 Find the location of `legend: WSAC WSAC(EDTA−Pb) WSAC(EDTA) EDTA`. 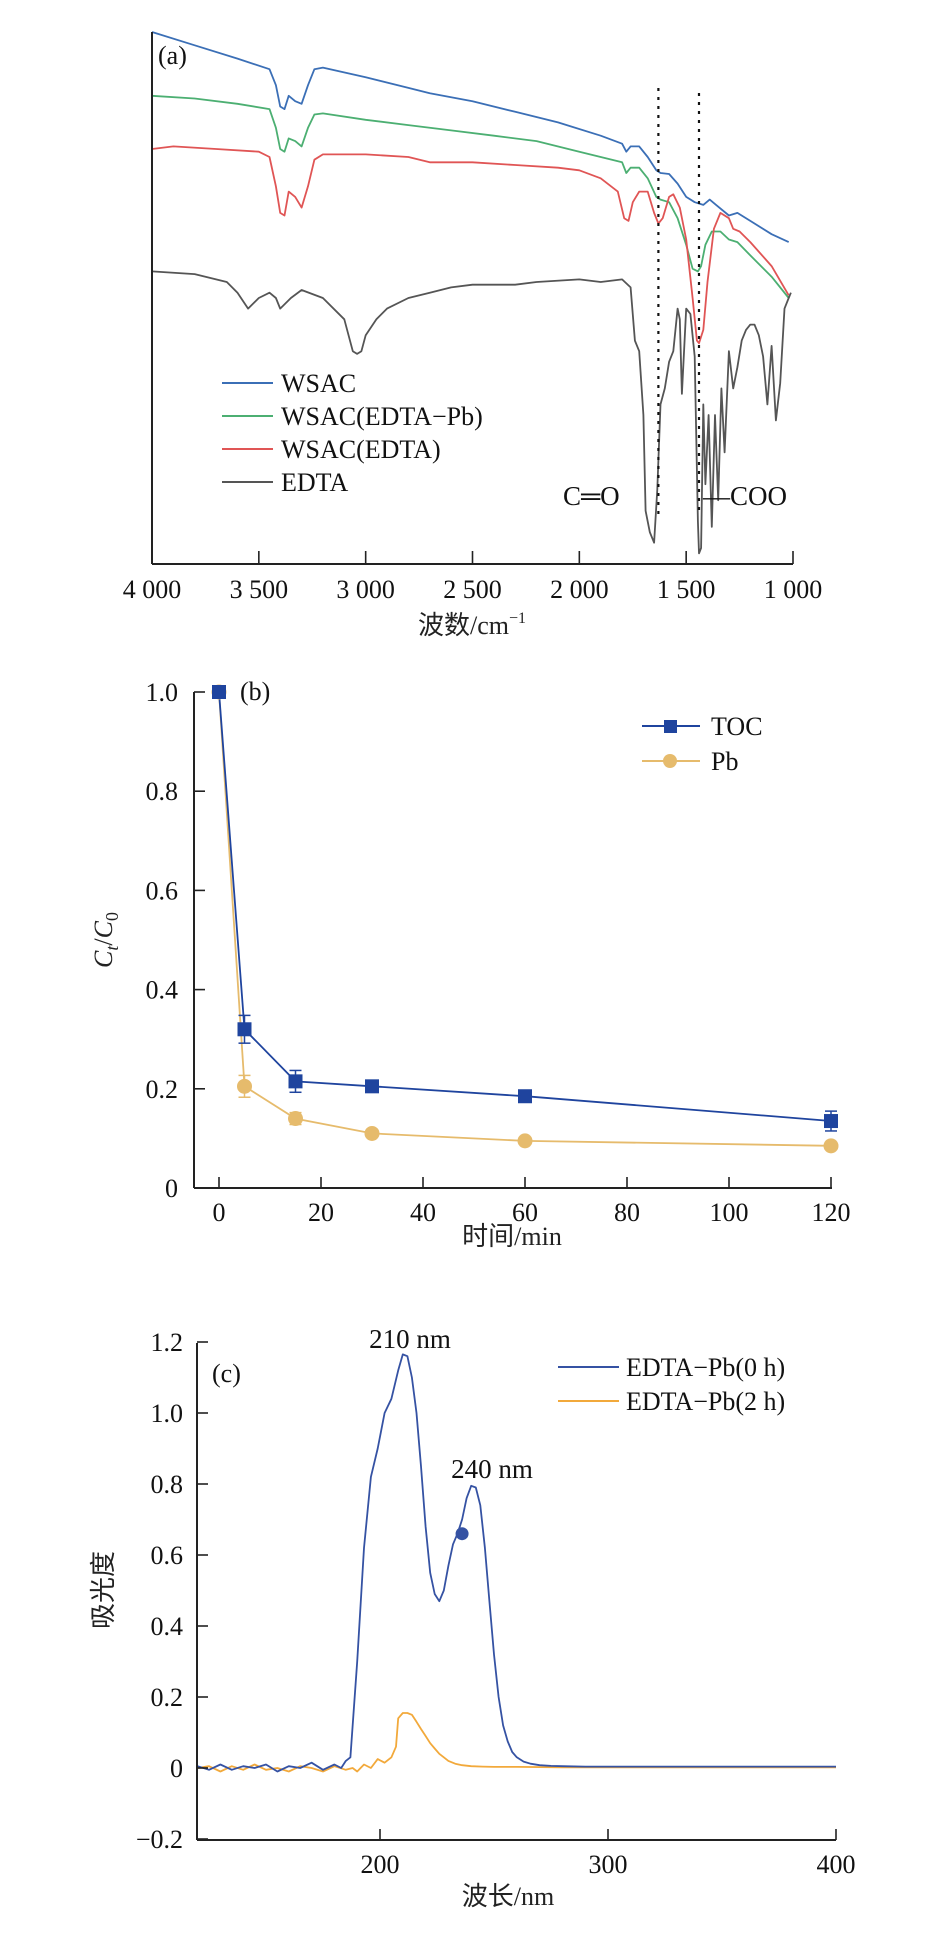

legend: WSAC WSAC(EDTA−Pb) WSAC(EDTA) EDTA is located at coordinates (352, 433).